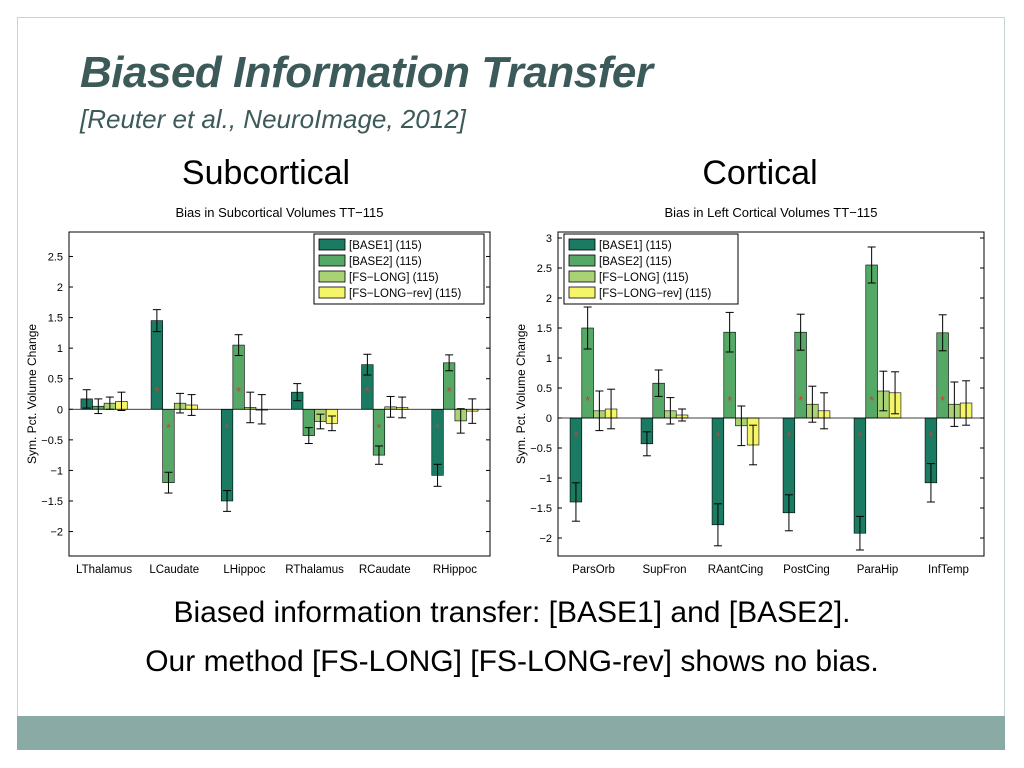 The width and height of the screenshot is (1024, 768). I want to click on x-tick-label: InfTemp, so click(948, 570).